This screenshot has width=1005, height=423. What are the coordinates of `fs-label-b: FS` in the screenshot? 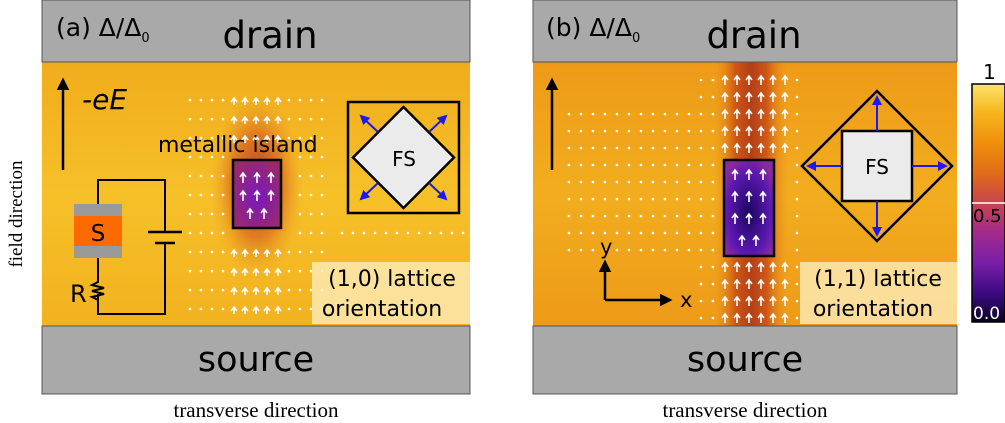 It's located at (877, 167).